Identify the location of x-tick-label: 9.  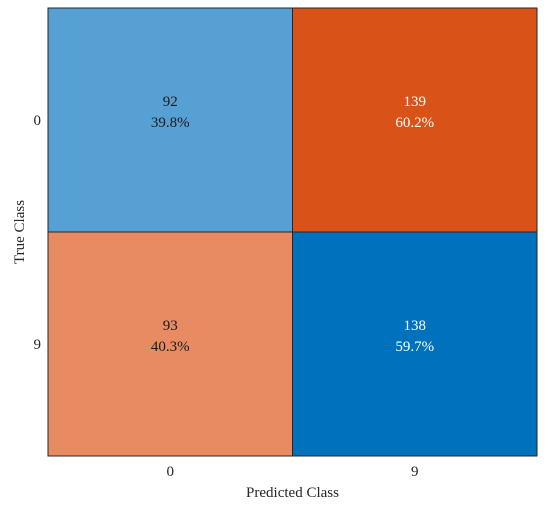
(415, 472).